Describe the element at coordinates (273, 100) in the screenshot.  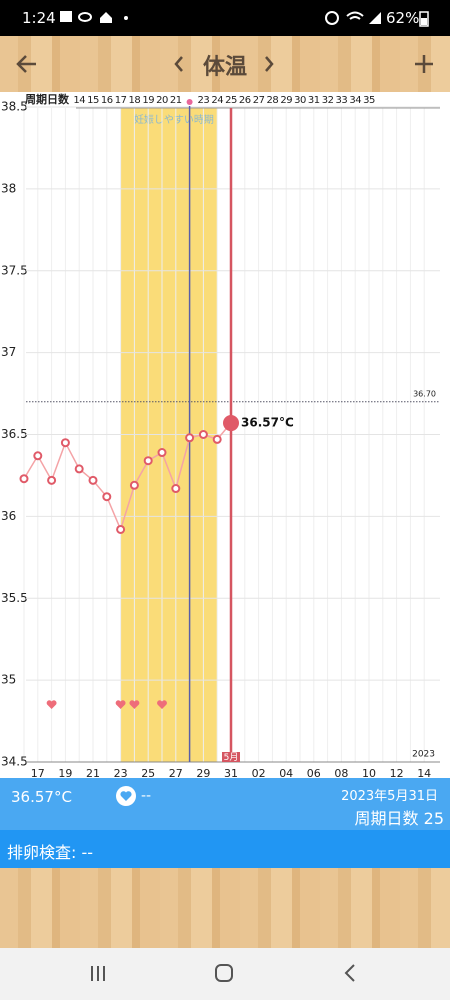
I see `cycle-day: 28` at that location.